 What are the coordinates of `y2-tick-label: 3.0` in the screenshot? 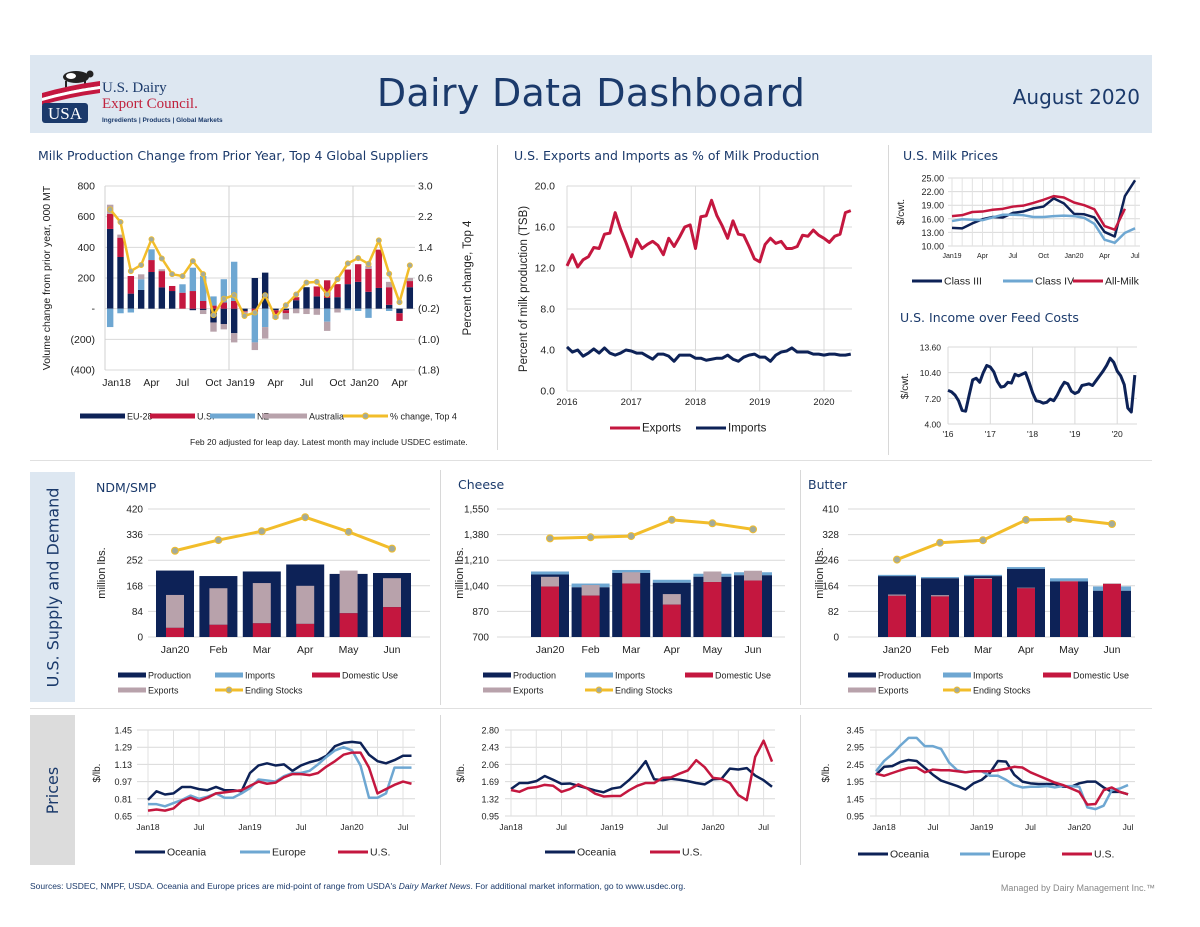 It's located at (425, 187).